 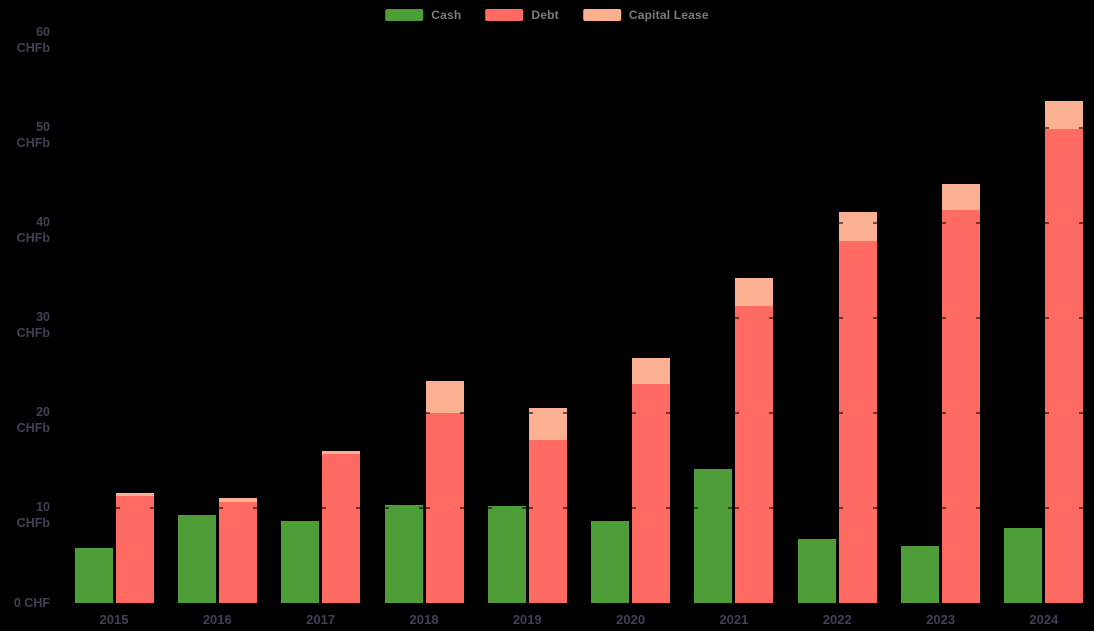 What do you see at coordinates (217, 619) in the screenshot?
I see `x-axis-label-2016: 2016` at bounding box center [217, 619].